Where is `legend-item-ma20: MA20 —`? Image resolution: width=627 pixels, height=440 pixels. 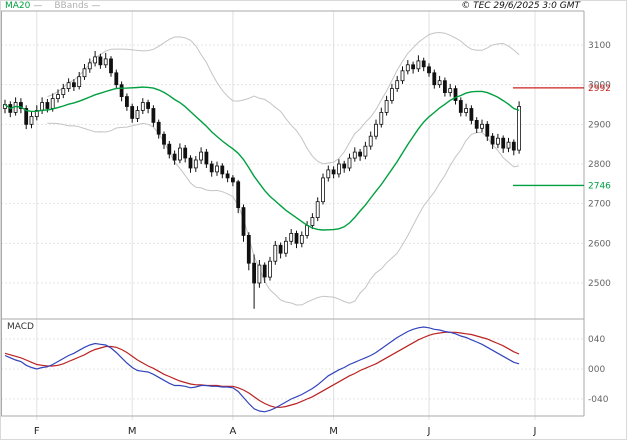 legend-item-ma20: MA20 — is located at coordinates (23, 6).